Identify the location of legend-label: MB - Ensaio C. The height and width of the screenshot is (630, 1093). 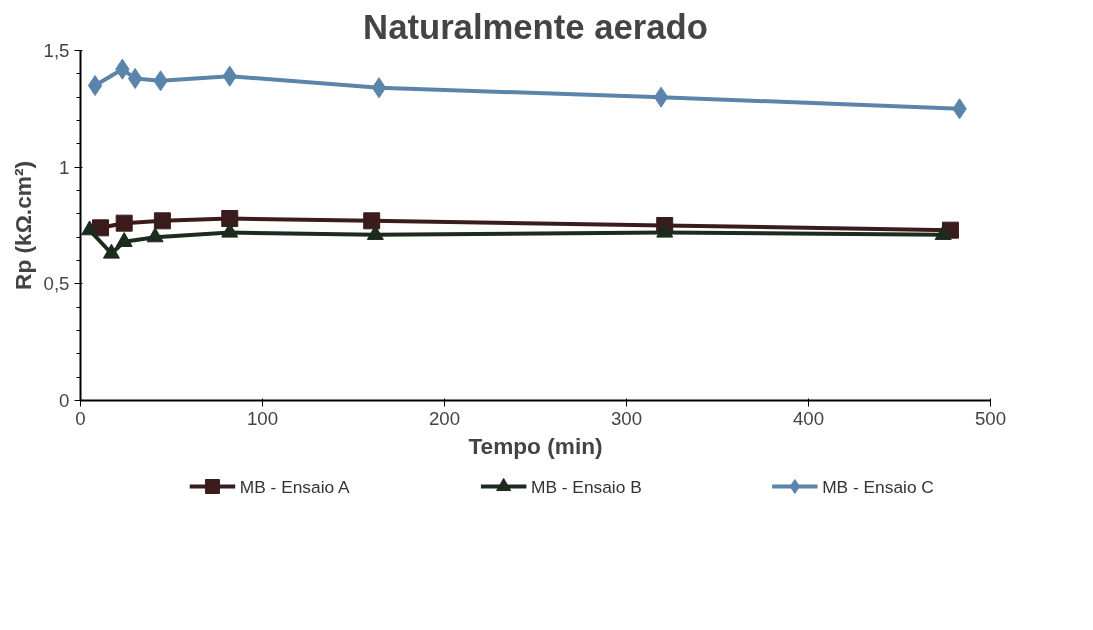
(878, 486).